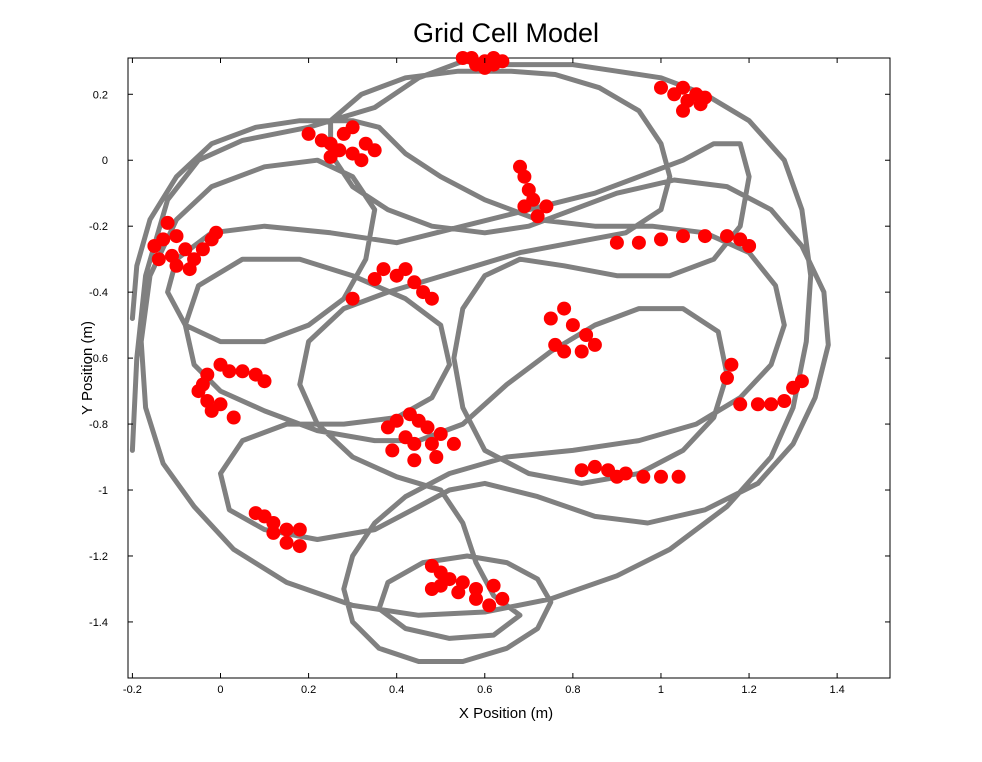 The height and width of the screenshot is (762, 982). I want to click on y-tick-label: 0.2, so click(100, 95).